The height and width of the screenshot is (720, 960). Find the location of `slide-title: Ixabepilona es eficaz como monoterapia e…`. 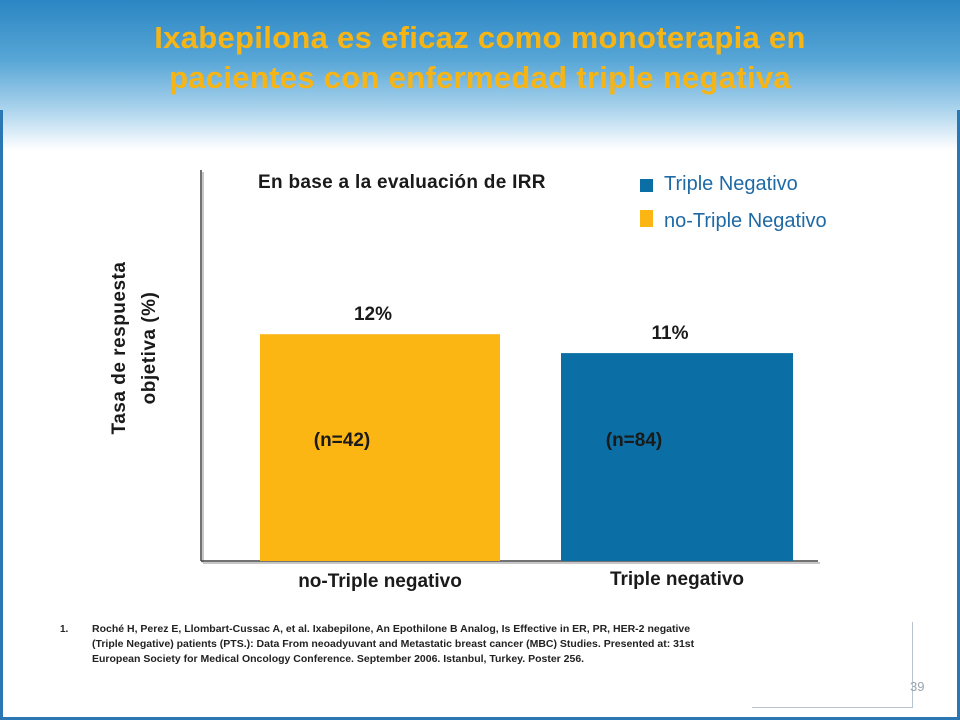

slide-title: Ixabepilona es eficaz como monoterapia e… is located at coordinates (480, 58).